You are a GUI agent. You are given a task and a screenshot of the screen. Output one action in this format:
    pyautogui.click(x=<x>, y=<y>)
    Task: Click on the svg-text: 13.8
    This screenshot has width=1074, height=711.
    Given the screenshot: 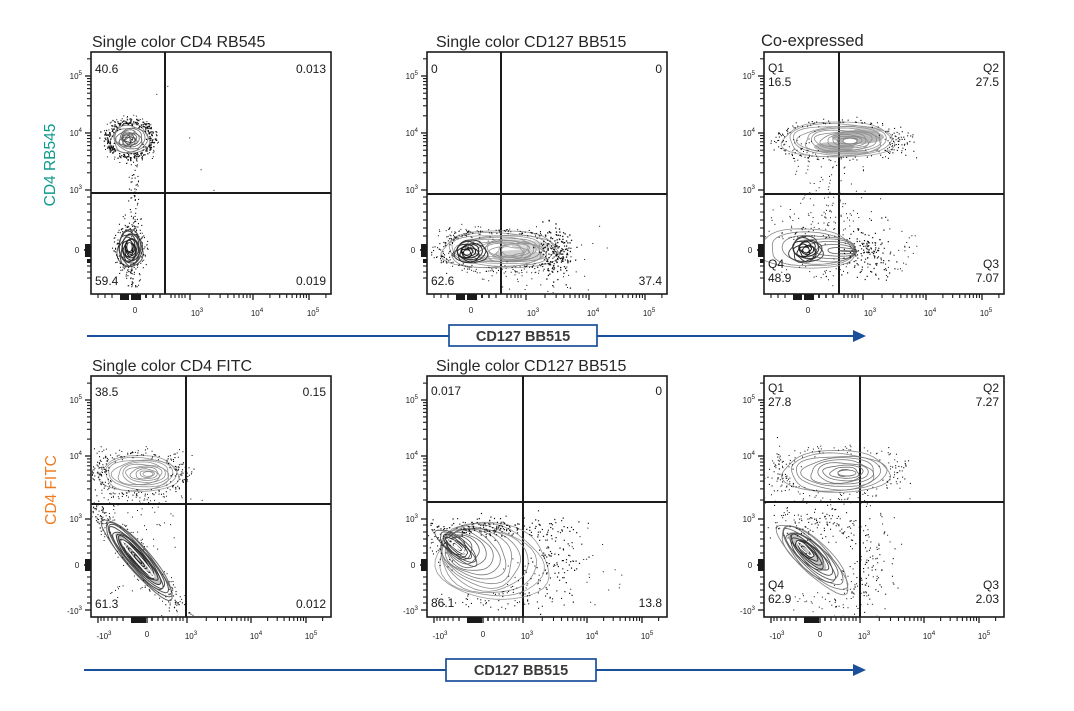 What is the action you would take?
    pyautogui.click(x=651, y=603)
    